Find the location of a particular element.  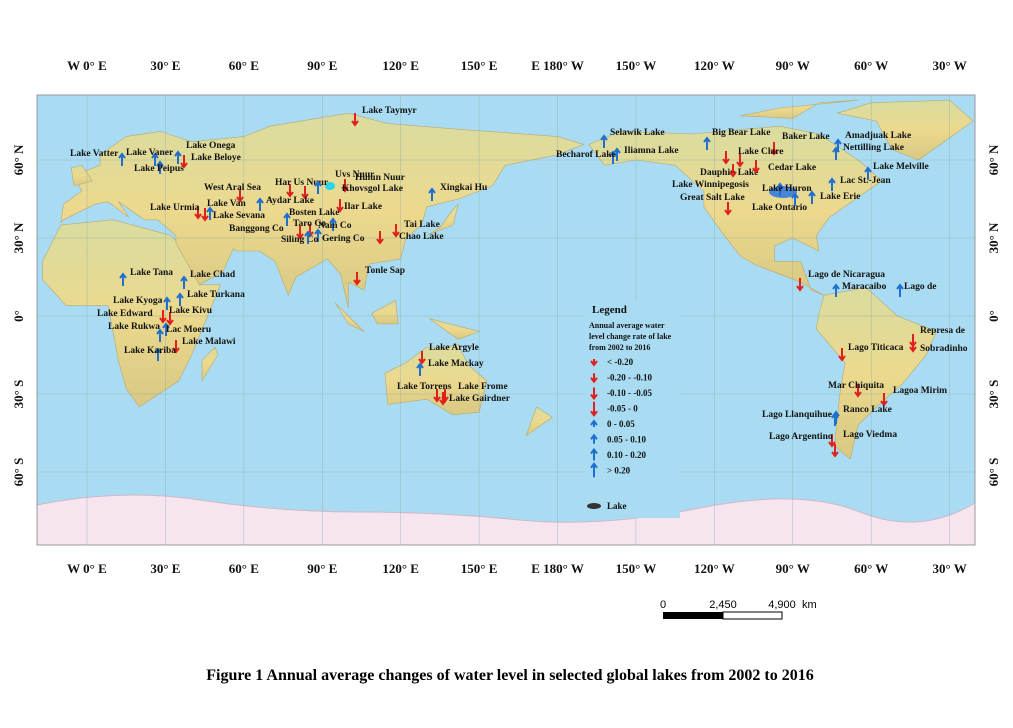

lake-label: Lago Argentino is located at coordinates (801, 437).